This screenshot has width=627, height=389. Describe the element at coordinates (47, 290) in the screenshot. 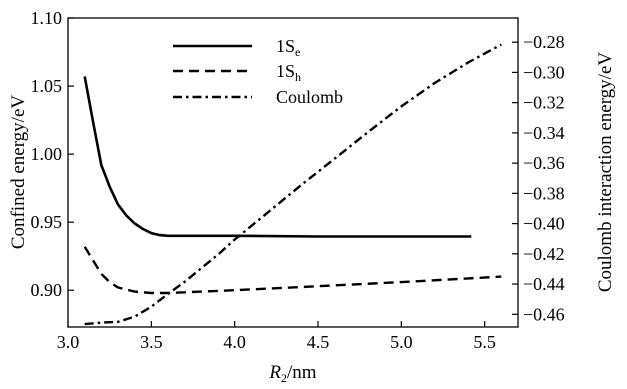

I see `y-left-tick-label-0: 0.90` at that location.